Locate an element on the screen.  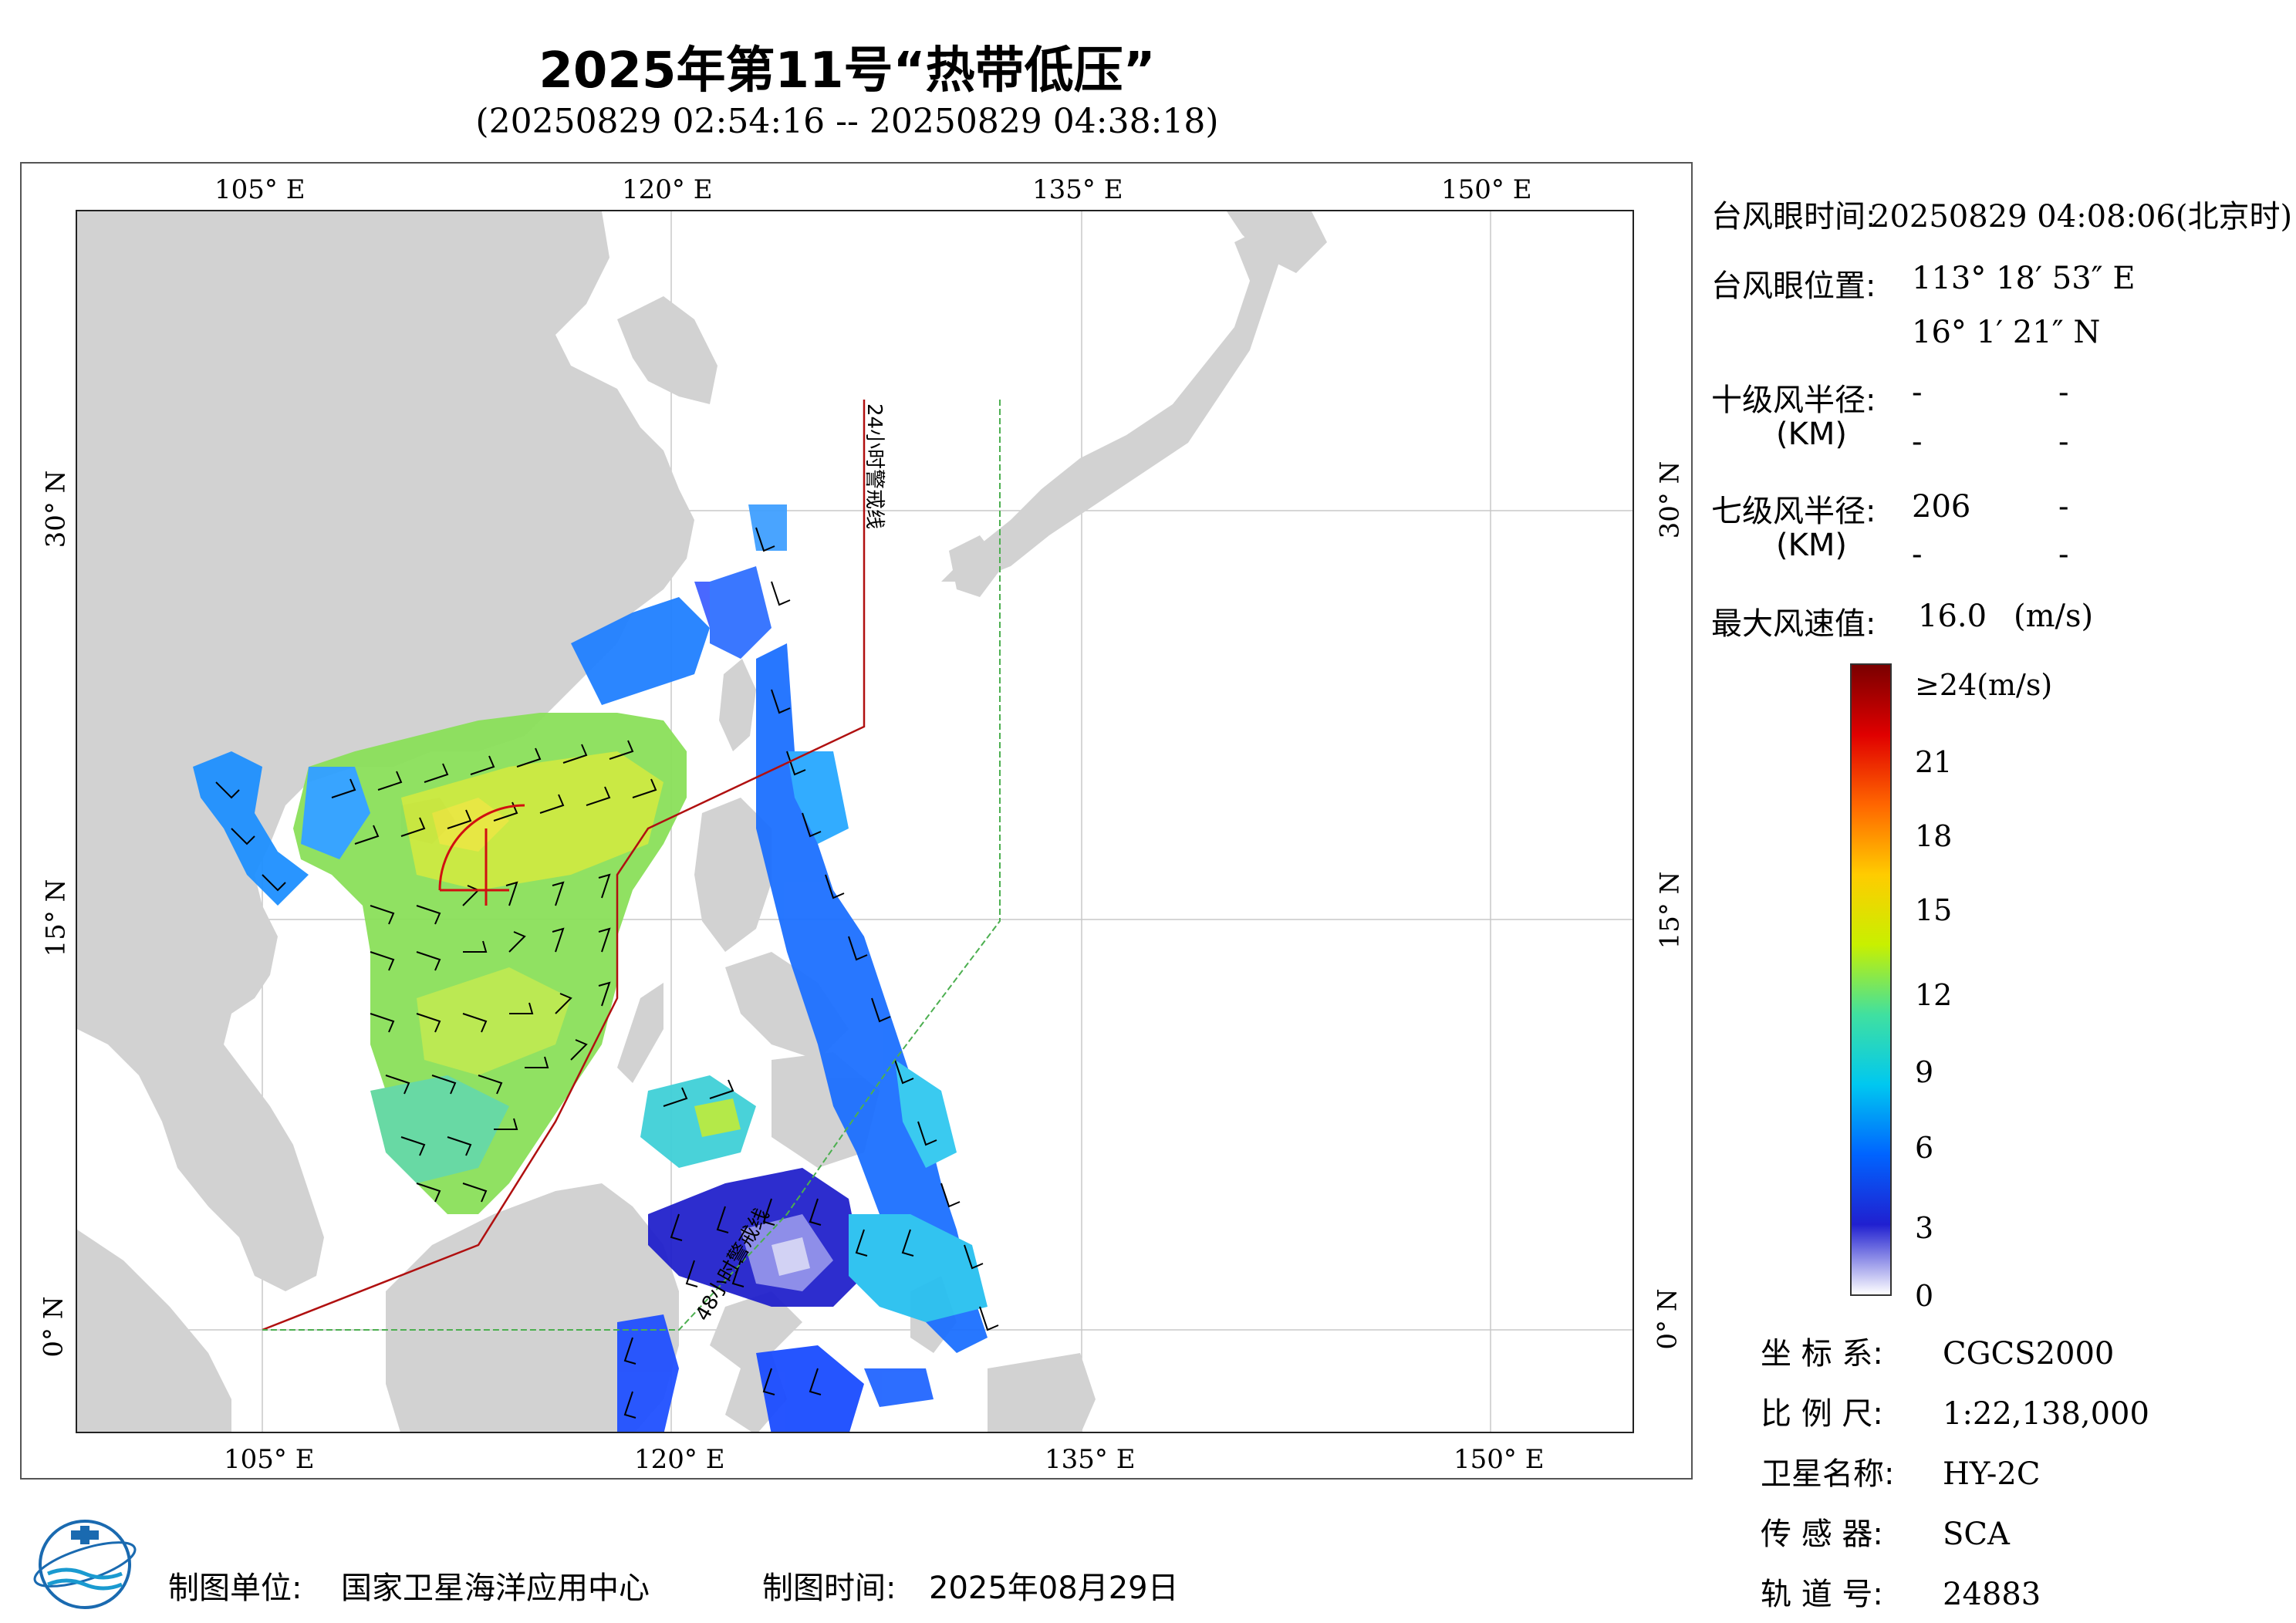
r10-value-4: - is located at coordinates (2063, 442).